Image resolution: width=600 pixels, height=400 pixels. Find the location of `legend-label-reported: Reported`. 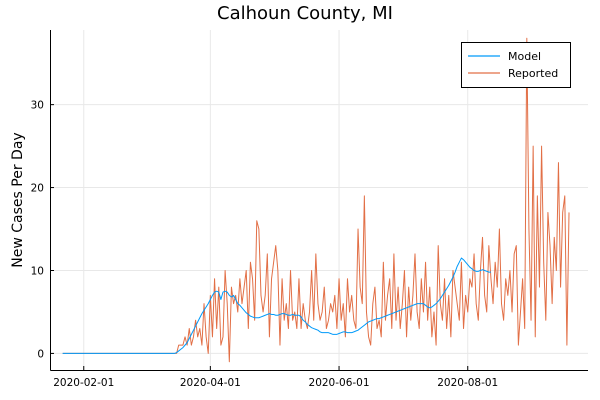

legend-label-reported: Reported is located at coordinates (533, 73).